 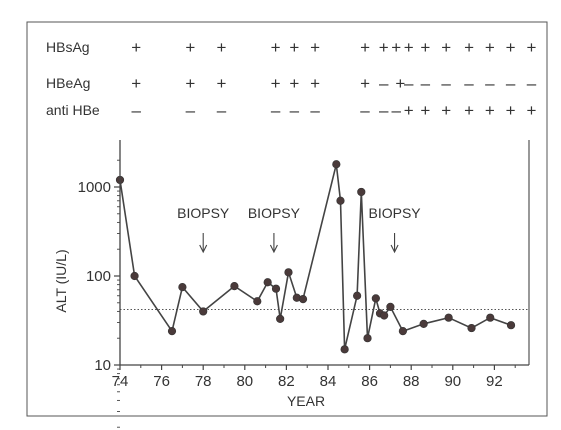 I want to click on marker-row-label: anti HBe, so click(x=73, y=110).